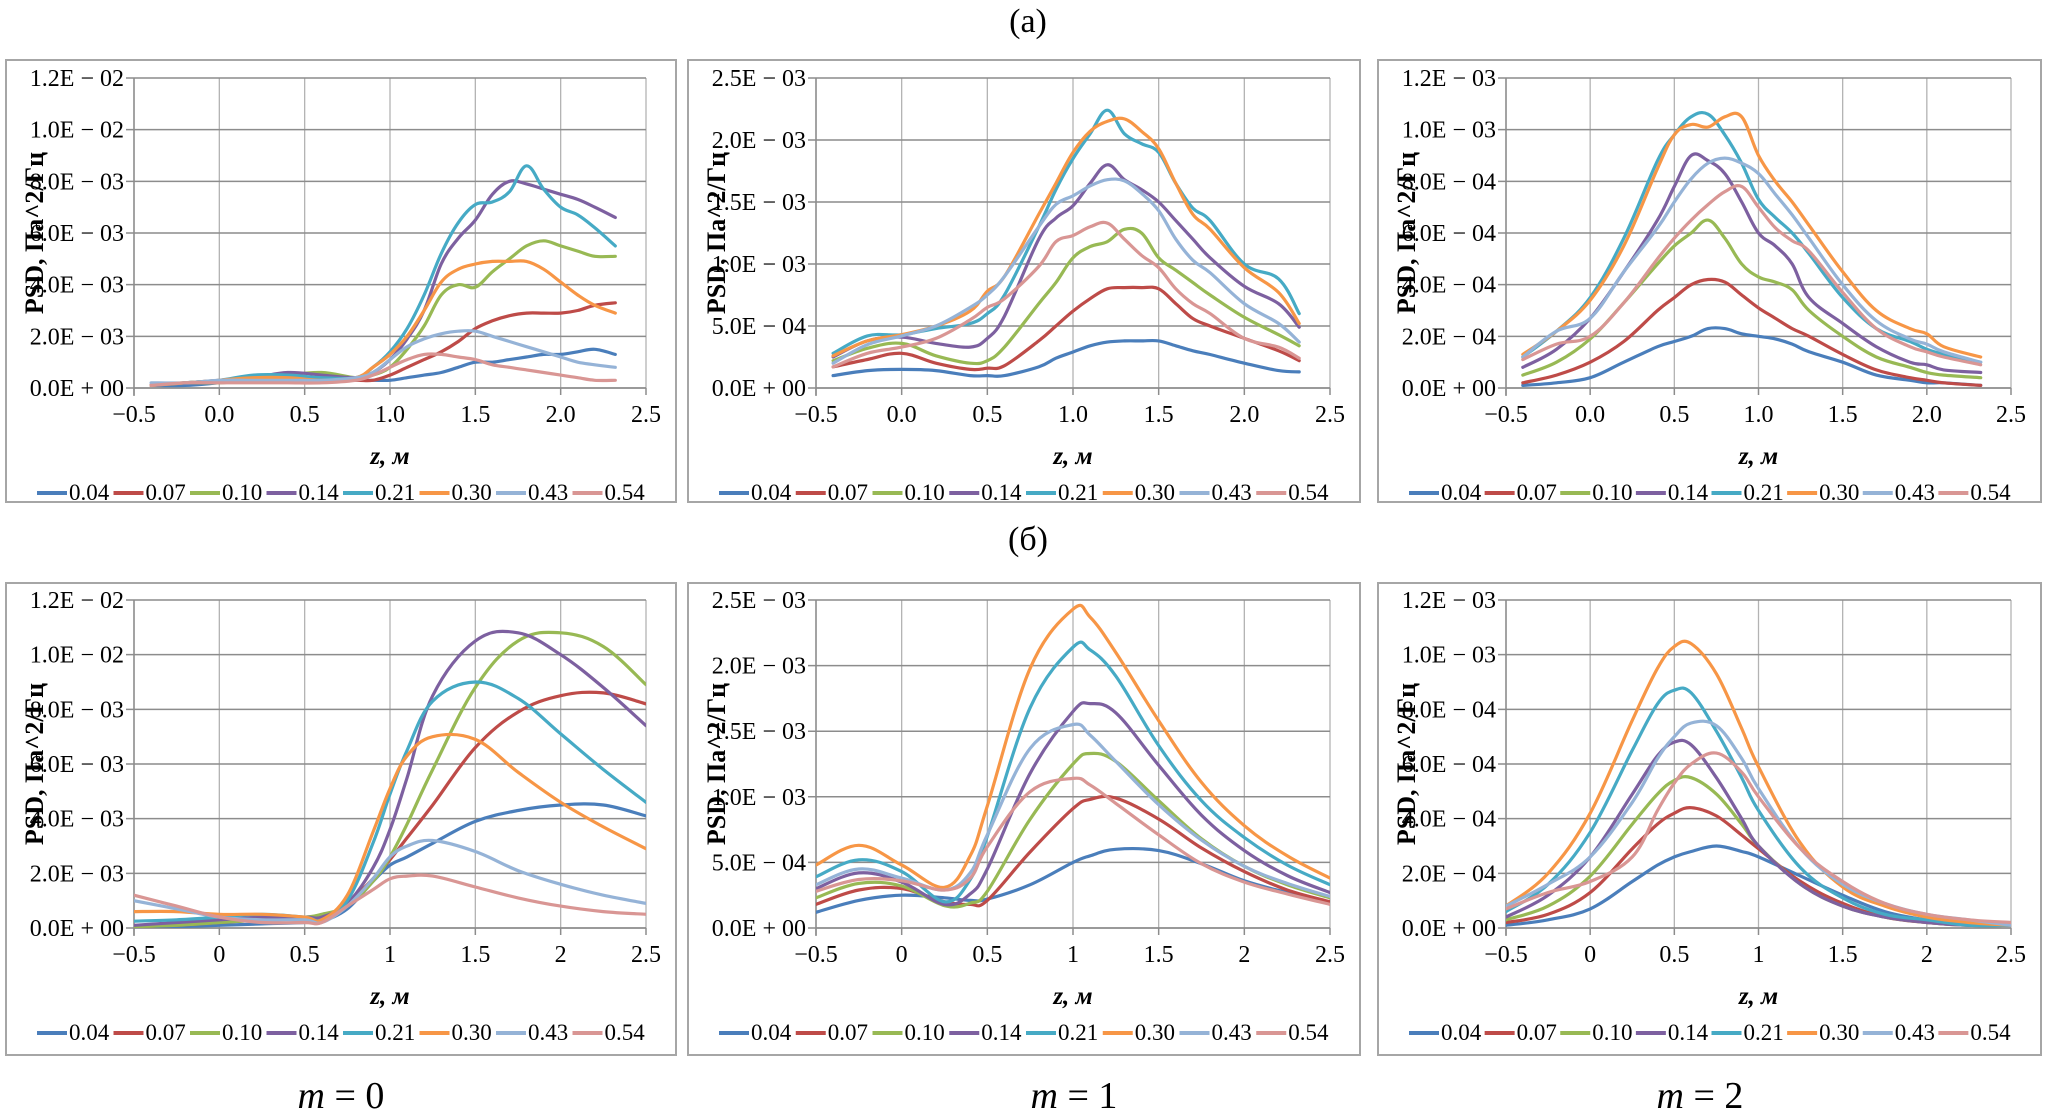  Describe the element at coordinates (1073, 955) in the screenshot. I see `x-tick-label: 1` at that location.